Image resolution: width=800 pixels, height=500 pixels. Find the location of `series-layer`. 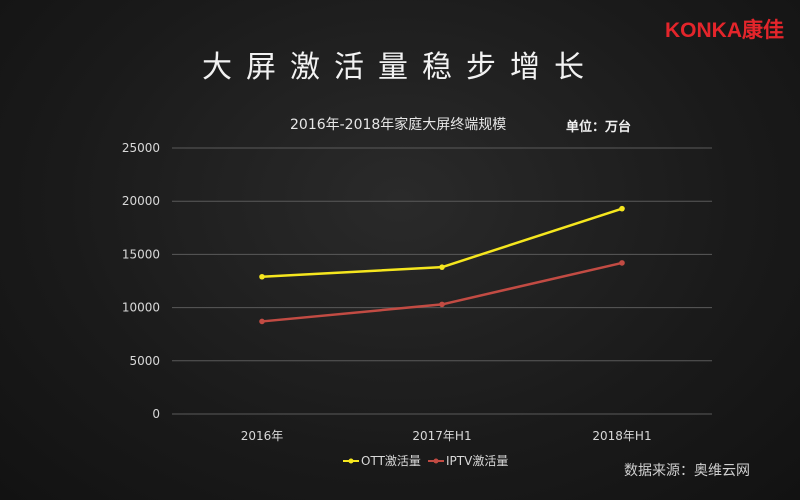

series-layer is located at coordinates (442, 265).